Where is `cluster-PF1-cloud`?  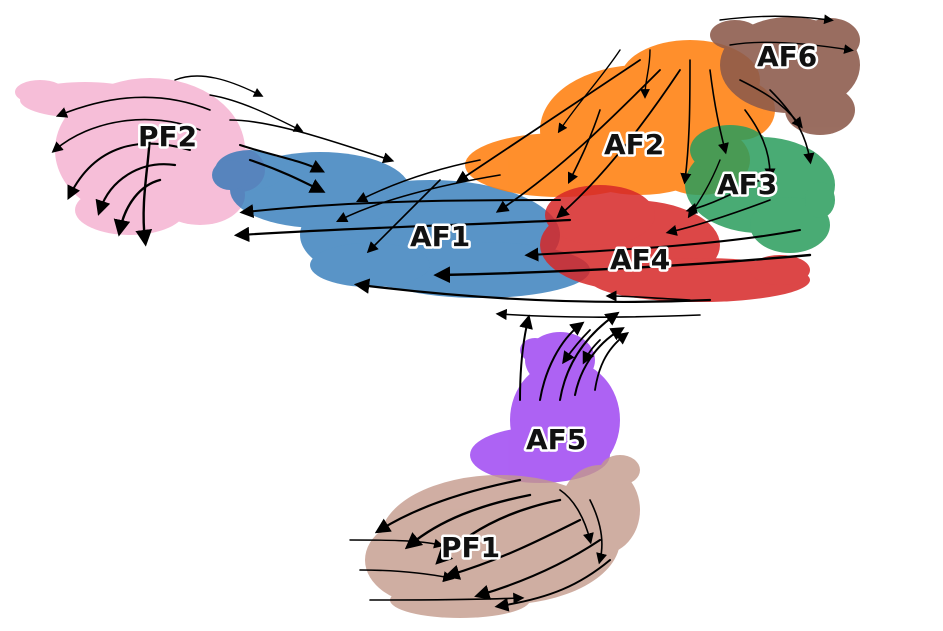 cluster-PF1-cloud is located at coordinates (502, 536).